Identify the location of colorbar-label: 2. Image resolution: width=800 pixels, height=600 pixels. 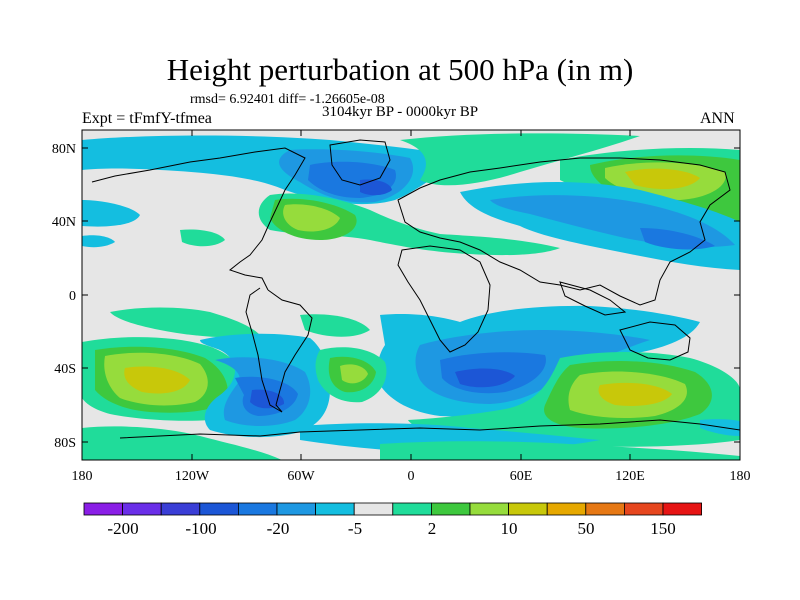
(432, 528).